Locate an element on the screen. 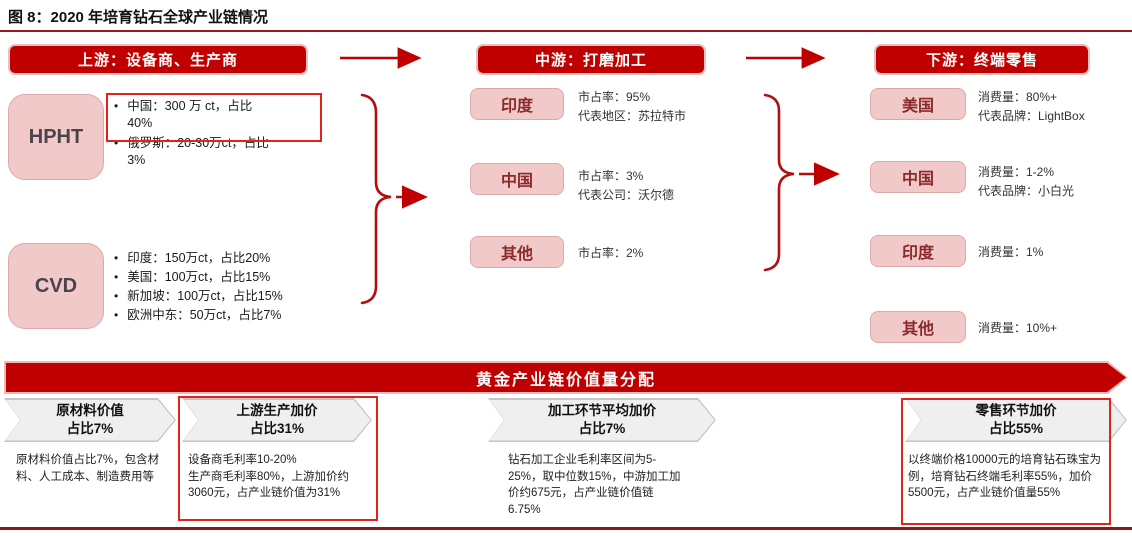  stage-raw-material: 原材料价值 占比7% is located at coordinates (90, 420).